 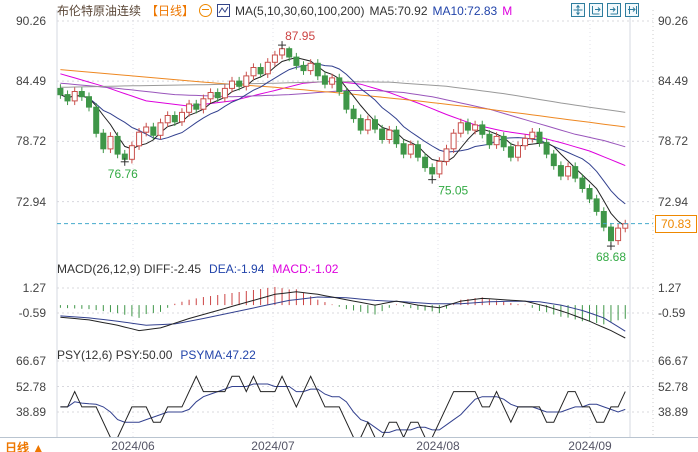 I want to click on ma100-line, so click(x=343, y=98).